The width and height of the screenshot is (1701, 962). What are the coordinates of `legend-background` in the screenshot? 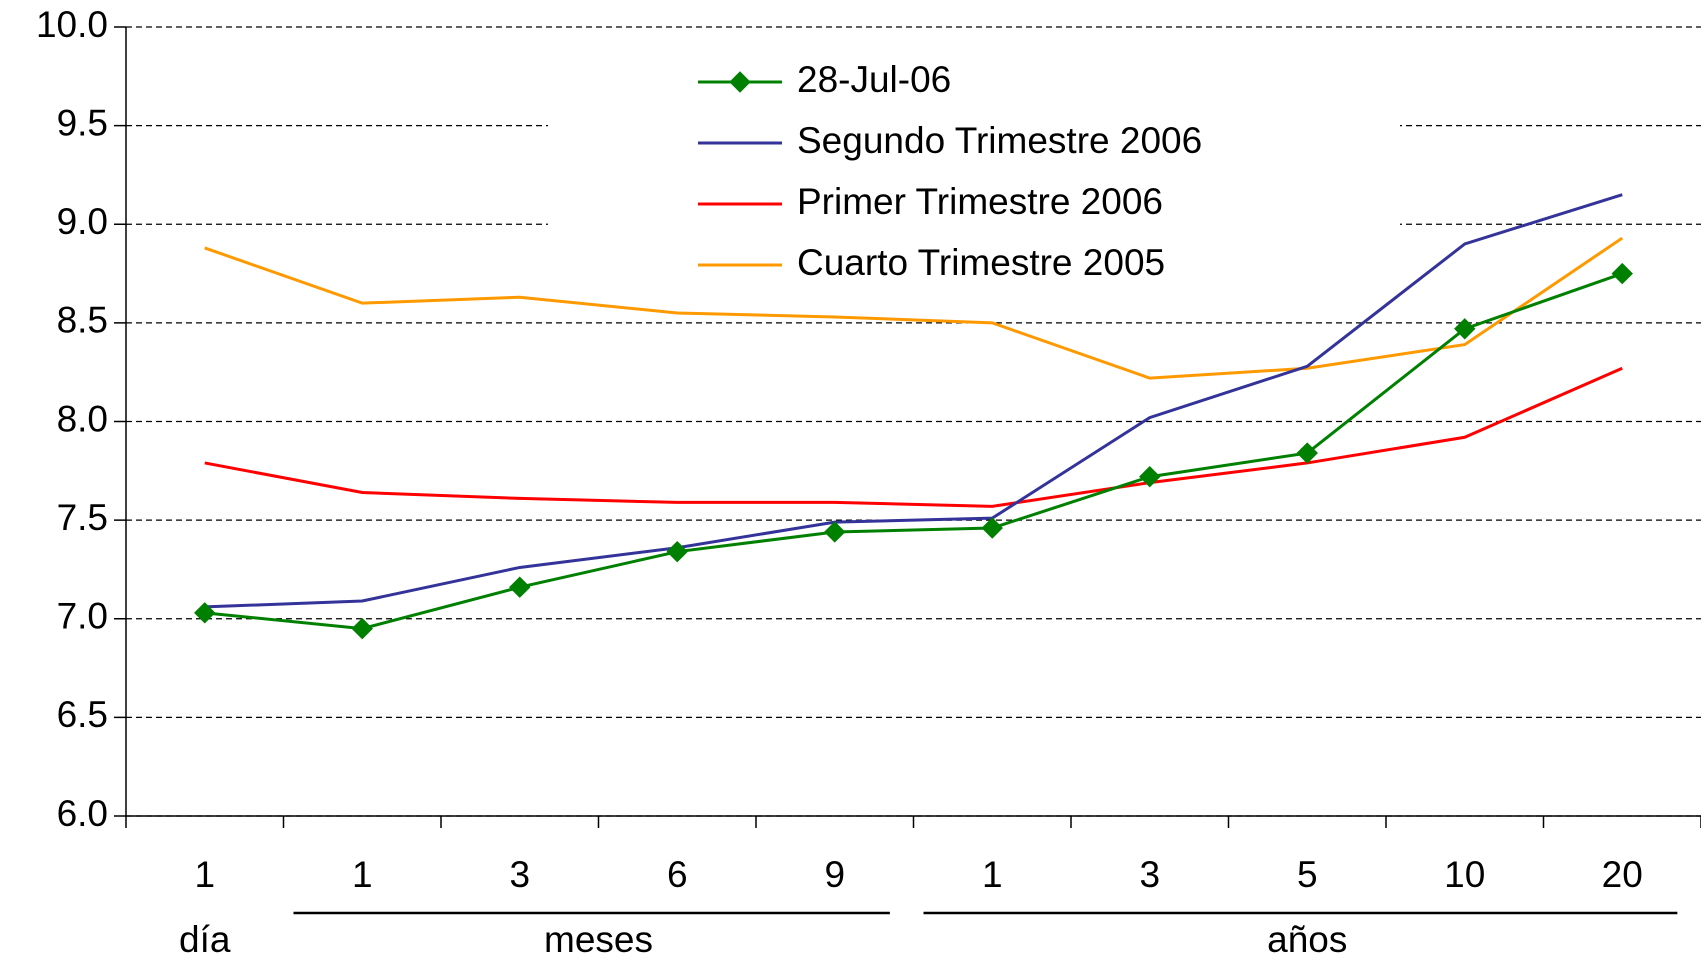 It's located at (974, 182).